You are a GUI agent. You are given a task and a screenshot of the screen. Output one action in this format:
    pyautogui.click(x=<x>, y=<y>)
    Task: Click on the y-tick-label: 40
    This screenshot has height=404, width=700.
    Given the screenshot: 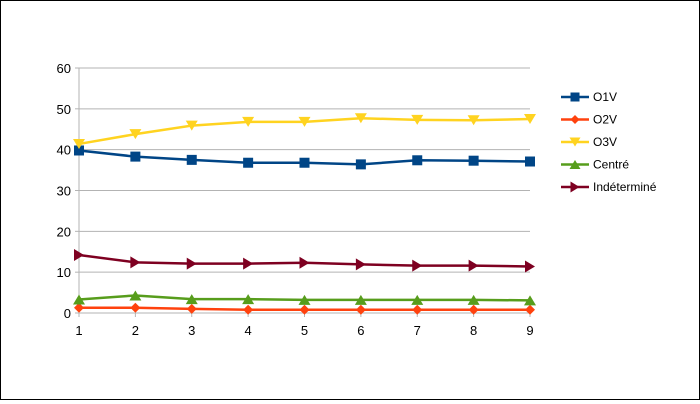 What is the action you would take?
    pyautogui.click(x=64, y=150)
    